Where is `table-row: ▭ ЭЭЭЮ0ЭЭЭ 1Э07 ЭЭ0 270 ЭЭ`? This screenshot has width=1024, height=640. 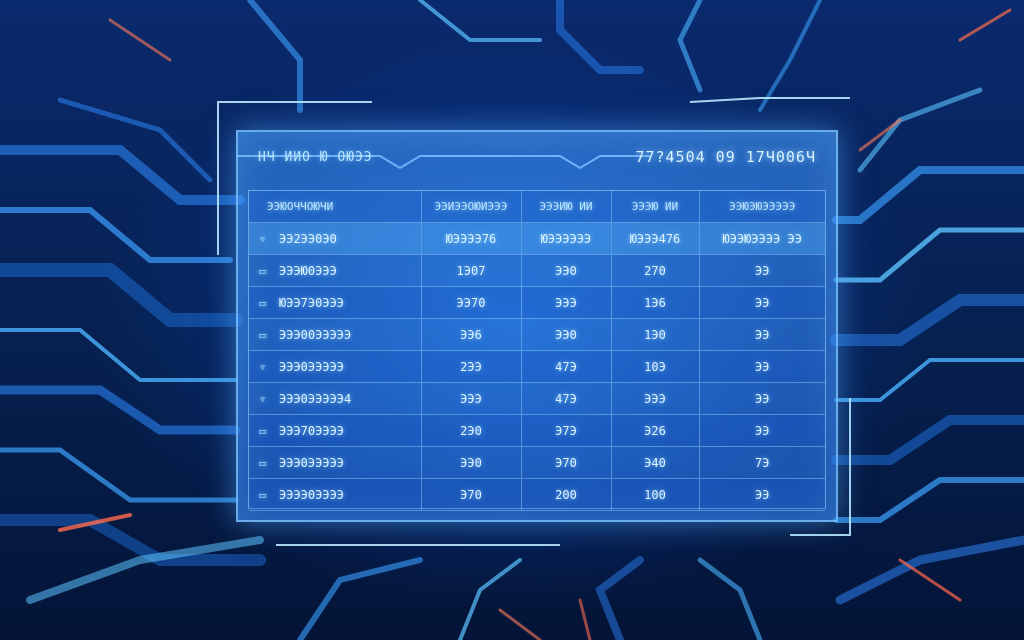
table-row: ▭ ЭЭЭЮ0ЭЭЭ 1Э07 ЭЭ0 270 ЭЭ is located at coordinates (537, 270).